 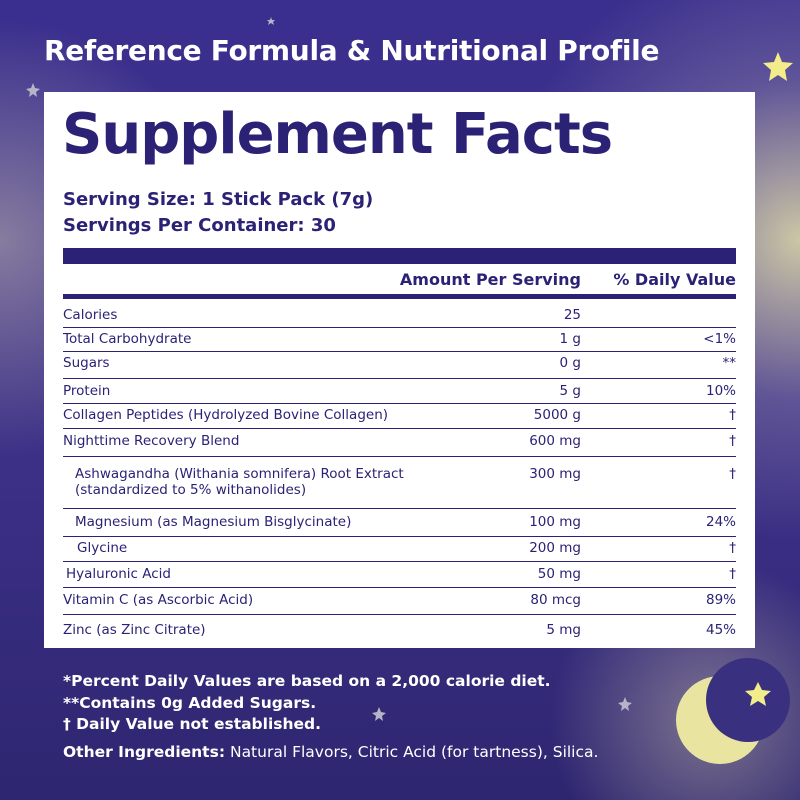 I want to click on nutrient-name: Calories, so click(x=90, y=315).